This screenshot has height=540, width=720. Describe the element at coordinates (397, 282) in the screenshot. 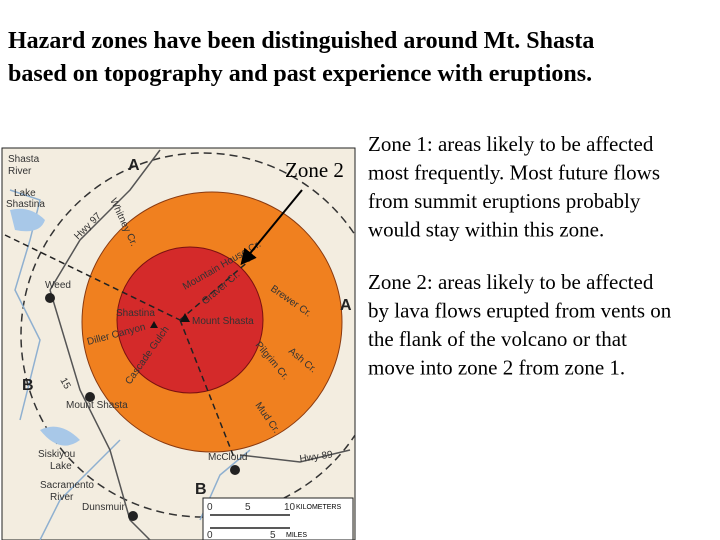

I see `zone-name: Zone 2` at that location.